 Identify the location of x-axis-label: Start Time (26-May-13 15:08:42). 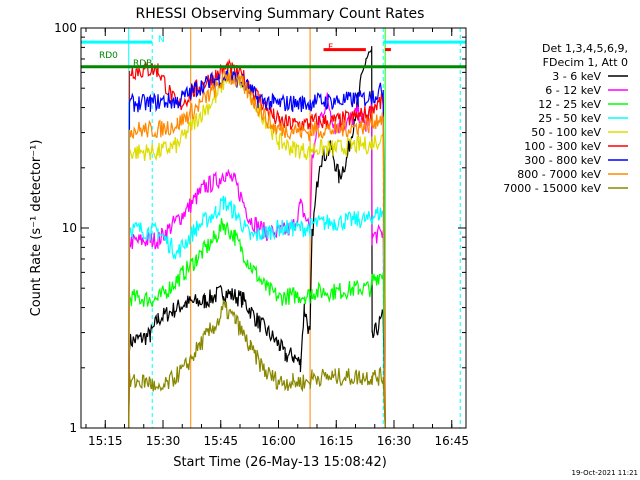
(280, 462).